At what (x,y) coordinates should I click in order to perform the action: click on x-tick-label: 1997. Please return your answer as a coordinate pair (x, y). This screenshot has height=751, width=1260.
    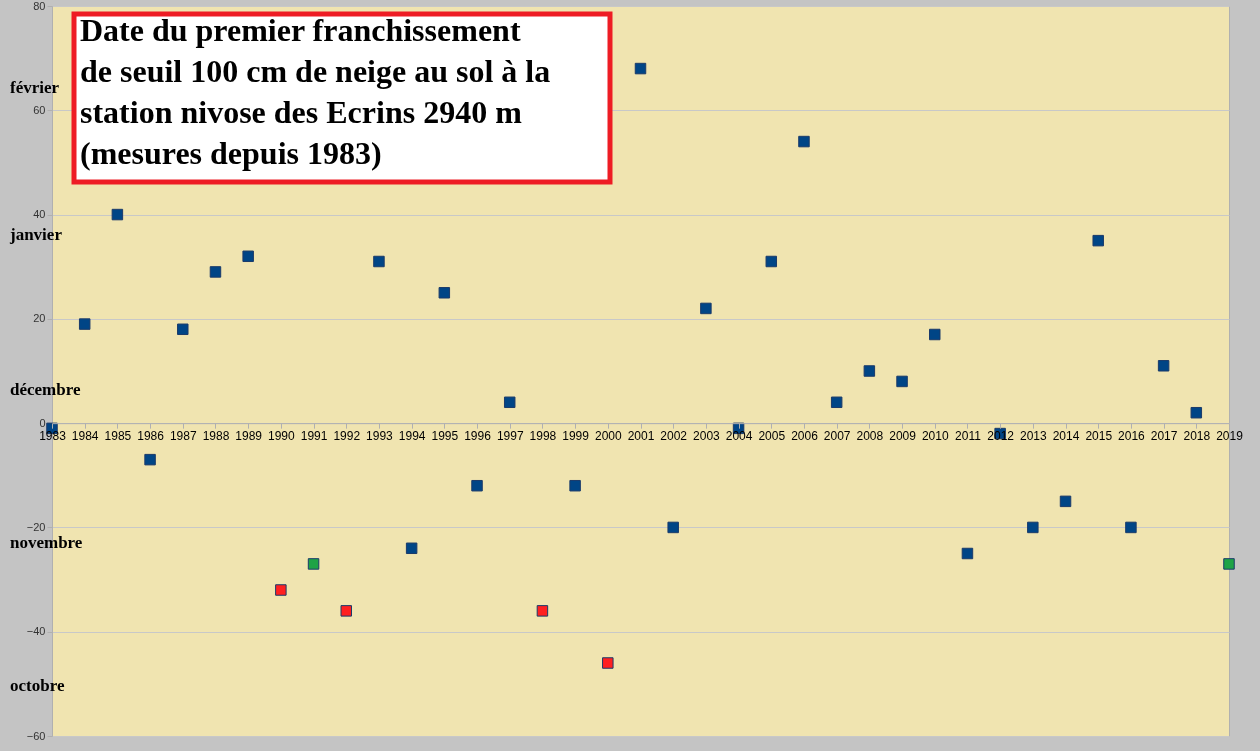
    Looking at the image, I should click on (510, 435).